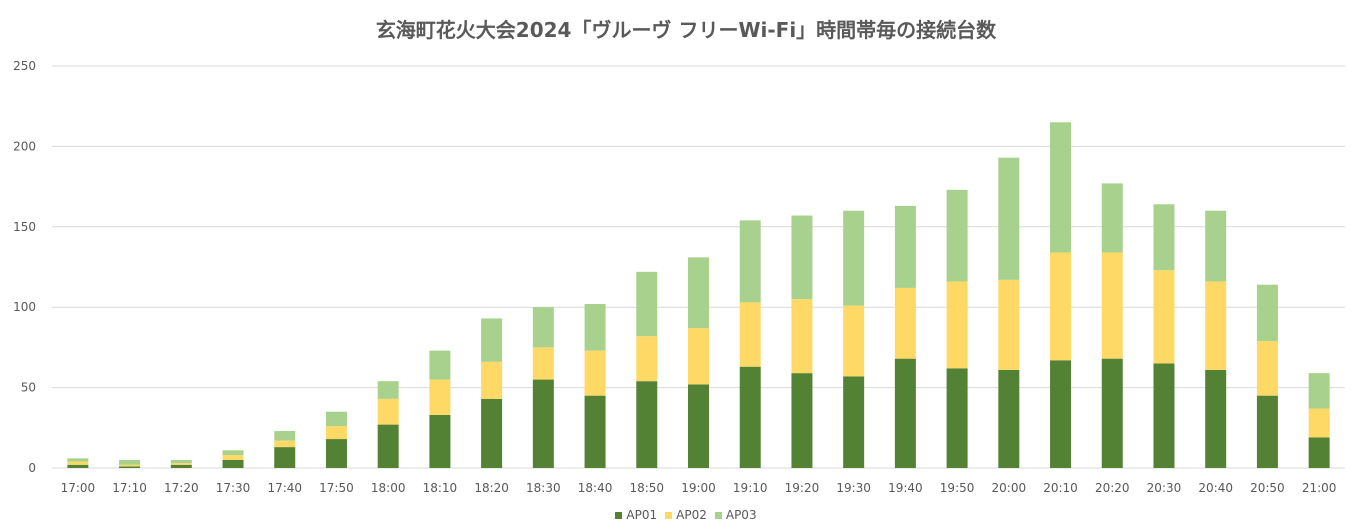 Image resolution: width=1372 pixels, height=528 pixels. What do you see at coordinates (78, 488) in the screenshot?
I see `x-tick-label: 17:00` at bounding box center [78, 488].